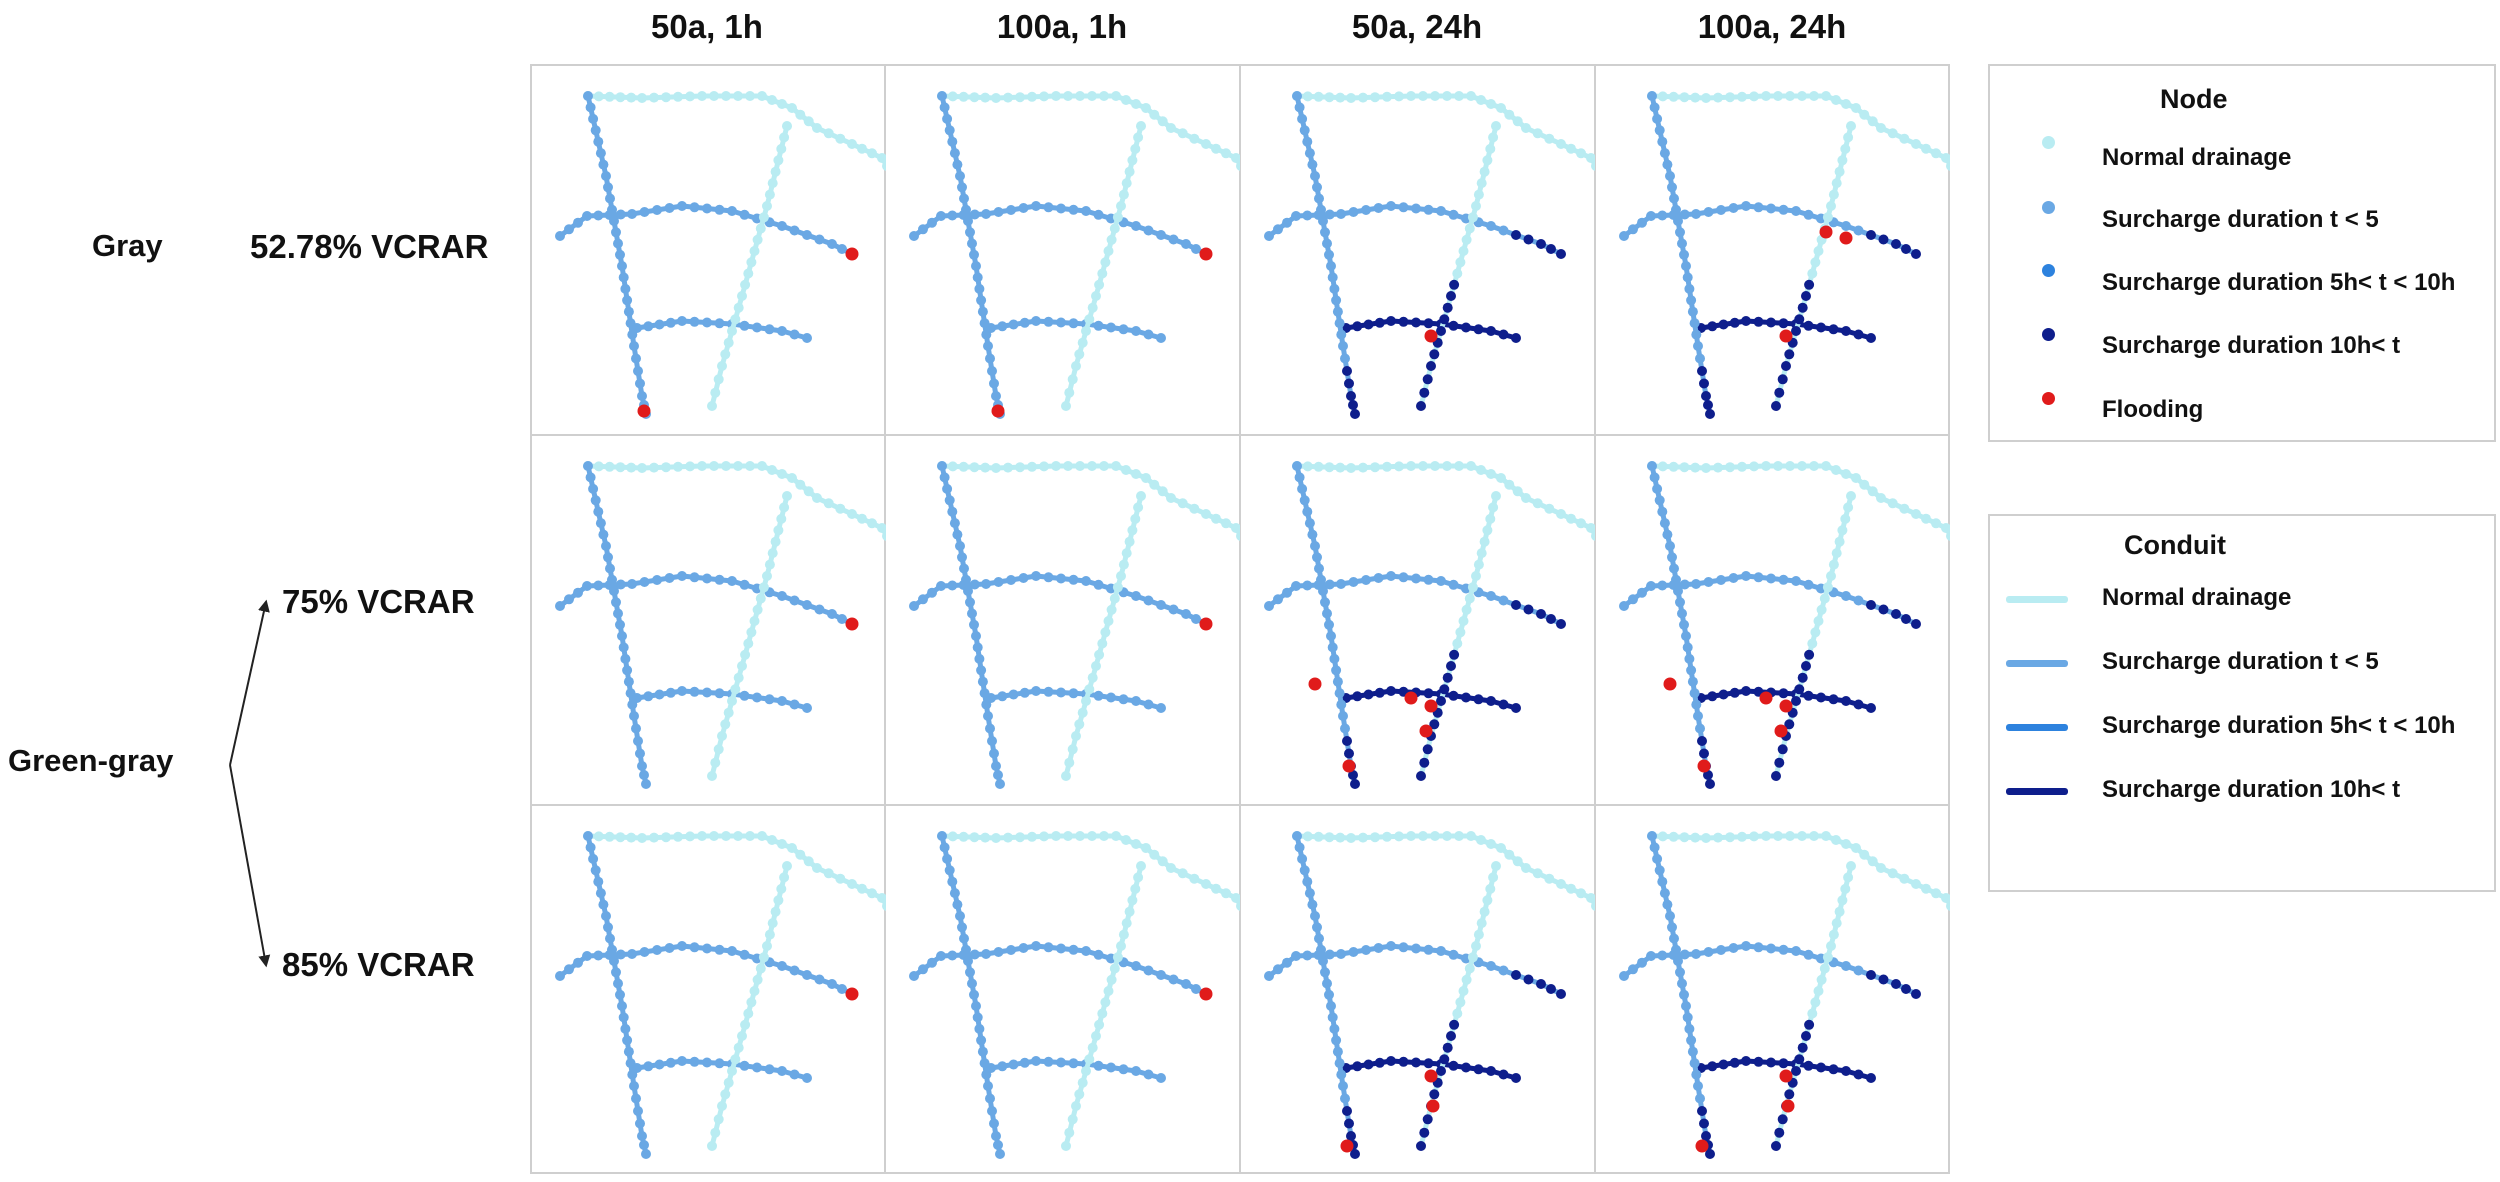 The width and height of the screenshot is (2500, 1182). I want to click on conduit-top, so click(1089, 871).